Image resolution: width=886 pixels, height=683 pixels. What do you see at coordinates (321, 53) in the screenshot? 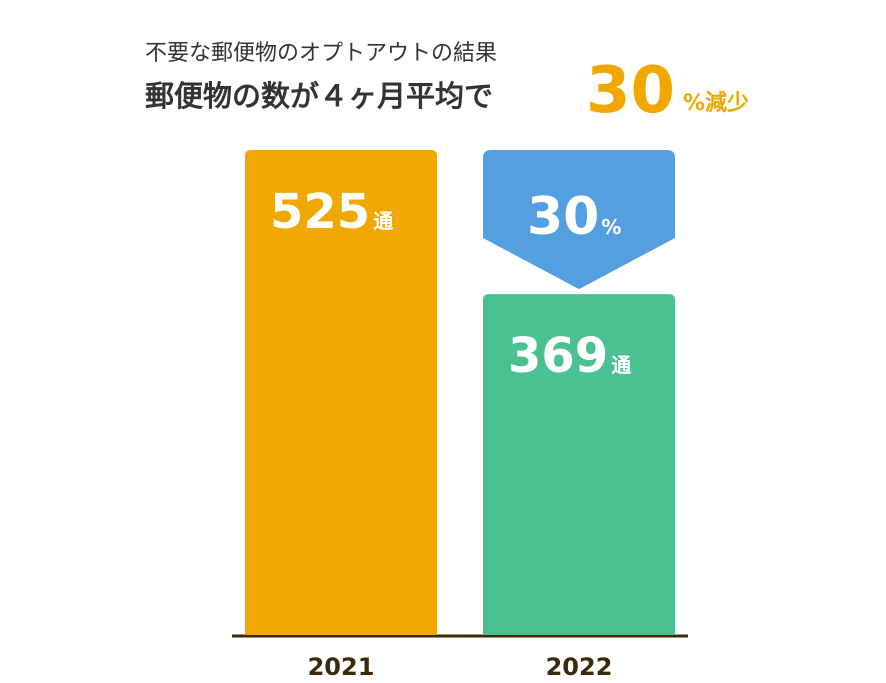
I see `headline-line1: 不要な郵便物のオプトアウトの結果` at bounding box center [321, 53].